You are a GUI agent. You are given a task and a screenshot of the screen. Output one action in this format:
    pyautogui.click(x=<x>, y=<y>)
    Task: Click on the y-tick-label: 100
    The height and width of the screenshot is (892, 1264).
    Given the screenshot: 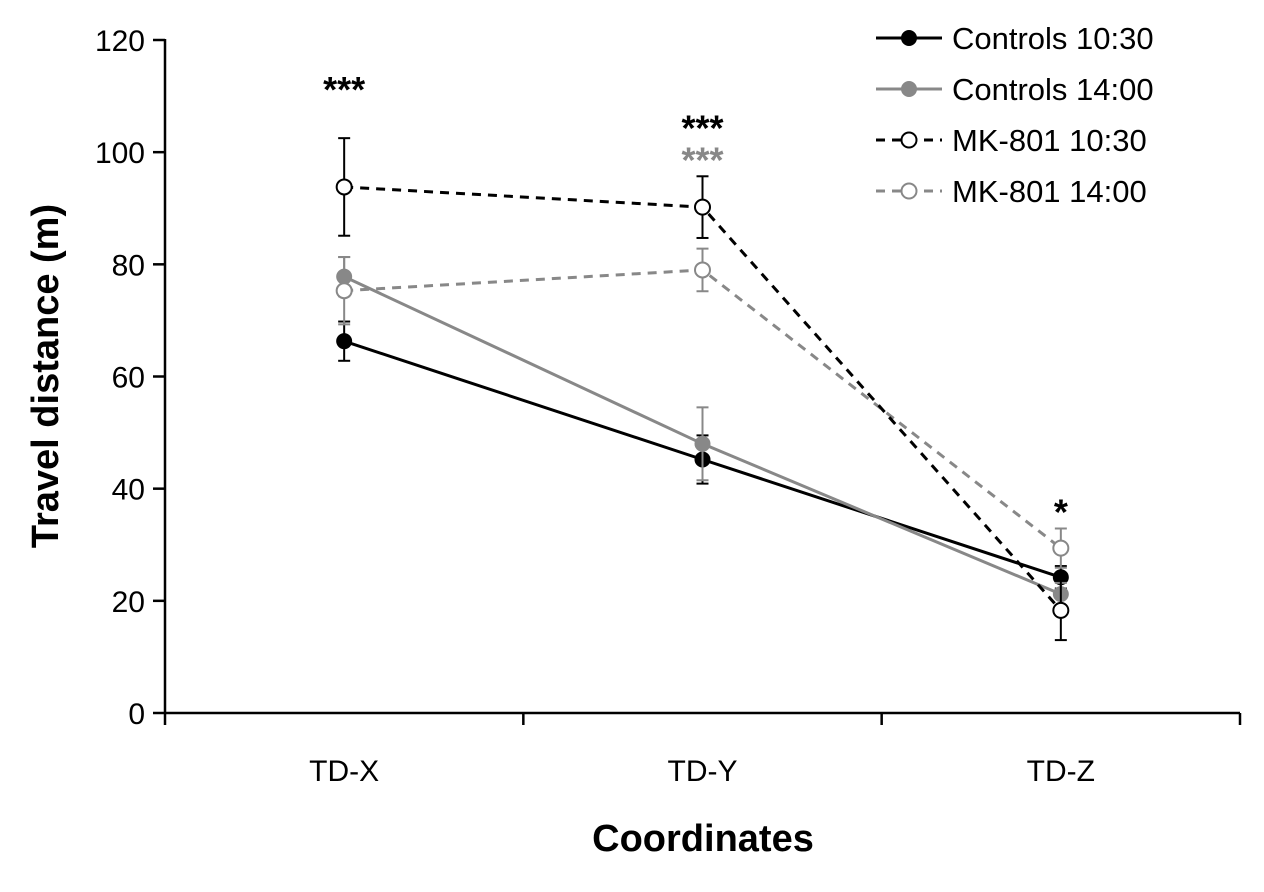 What is the action you would take?
    pyautogui.click(x=120, y=153)
    